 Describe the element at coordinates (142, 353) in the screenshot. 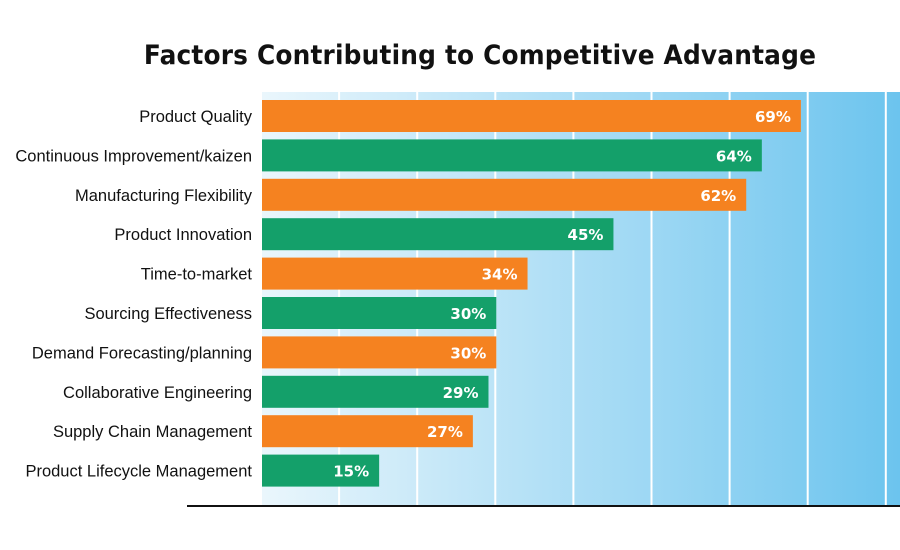

I see `category-label-6: Demand Forecasting/planning` at that location.